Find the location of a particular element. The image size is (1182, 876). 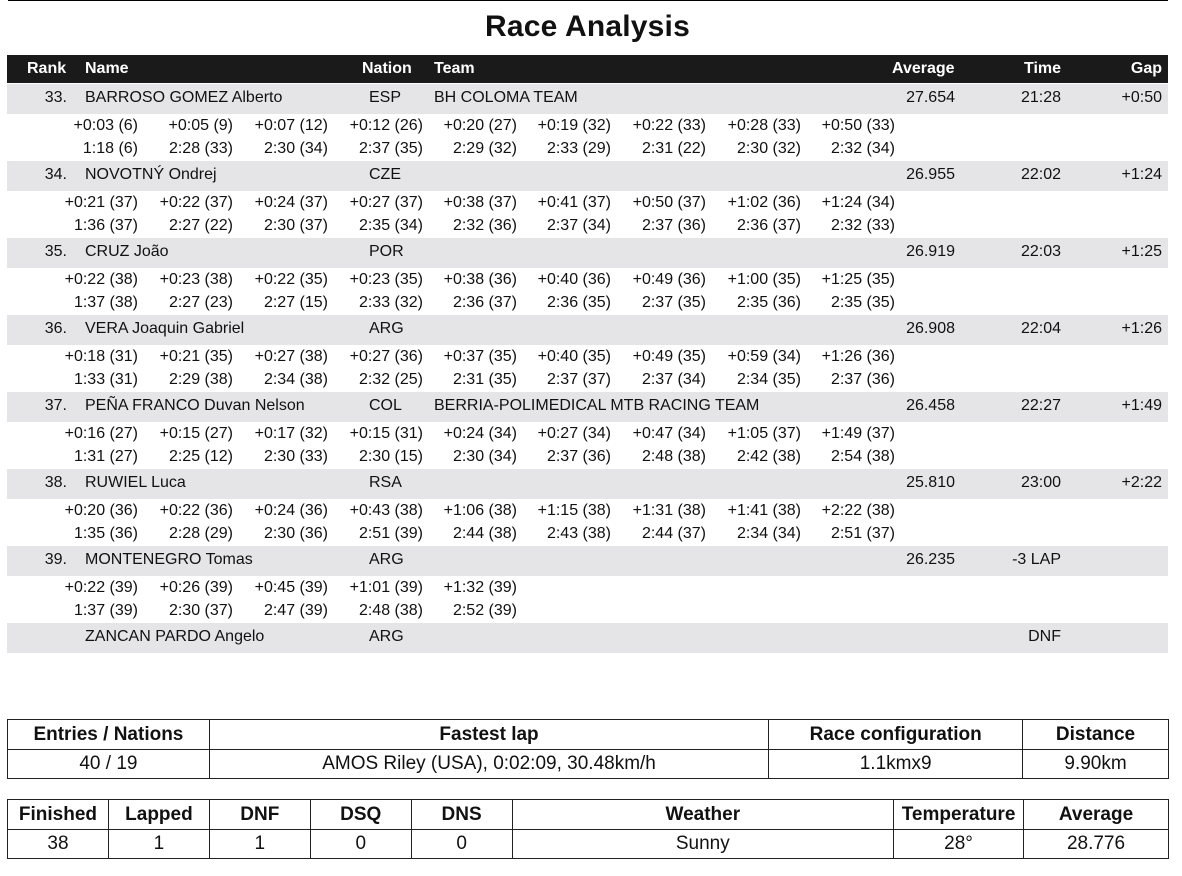

rider-team: BH COLOMA TEAM is located at coordinates (506, 97).